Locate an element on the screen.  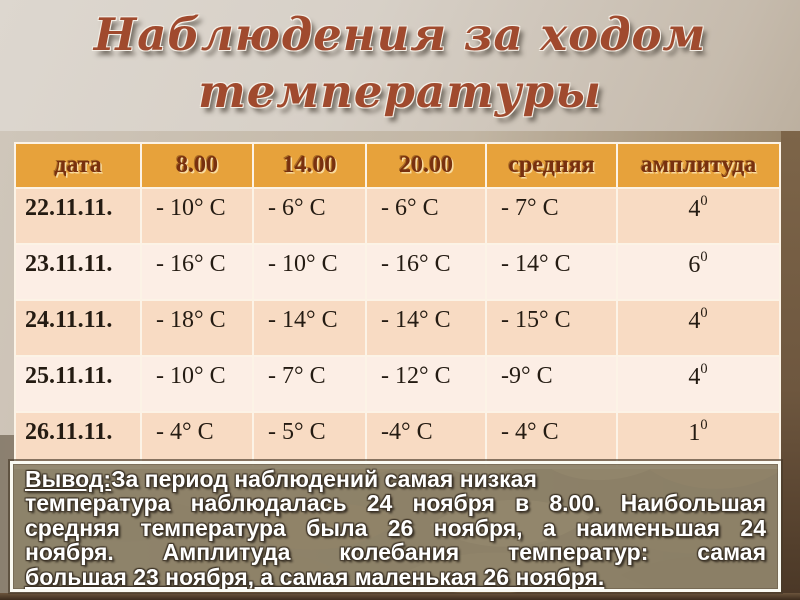
temp-800-cell: - 16° C is located at coordinates (197, 272).